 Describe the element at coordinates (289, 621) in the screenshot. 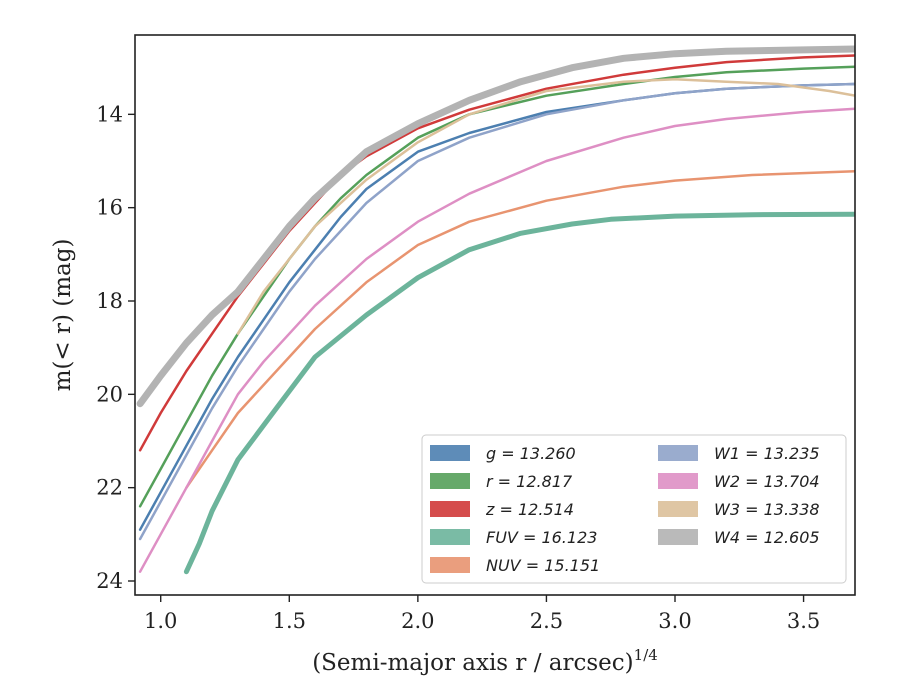

I see `x-tick-label: 1.5` at that location.